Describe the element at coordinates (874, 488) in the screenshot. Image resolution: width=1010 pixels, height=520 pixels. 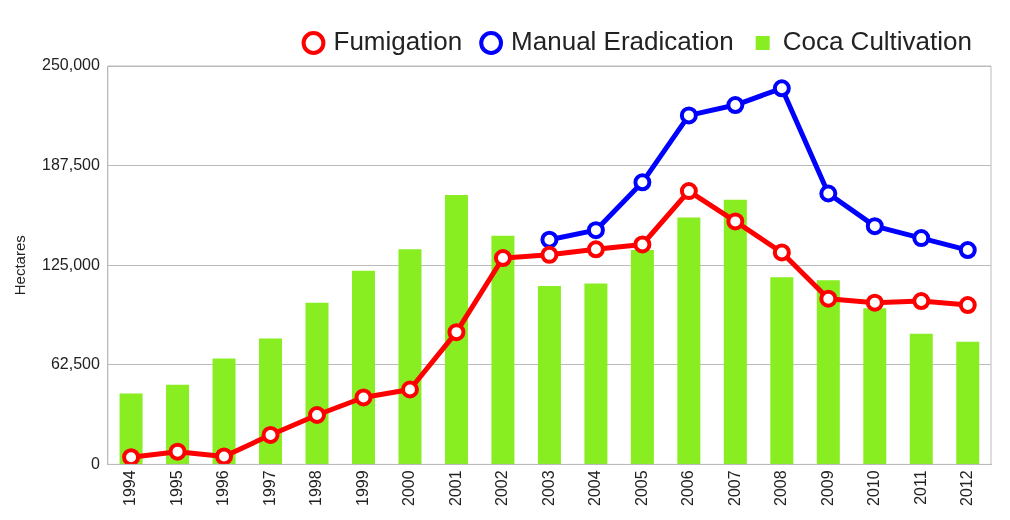
I see `x-tick-label: 2010` at that location.